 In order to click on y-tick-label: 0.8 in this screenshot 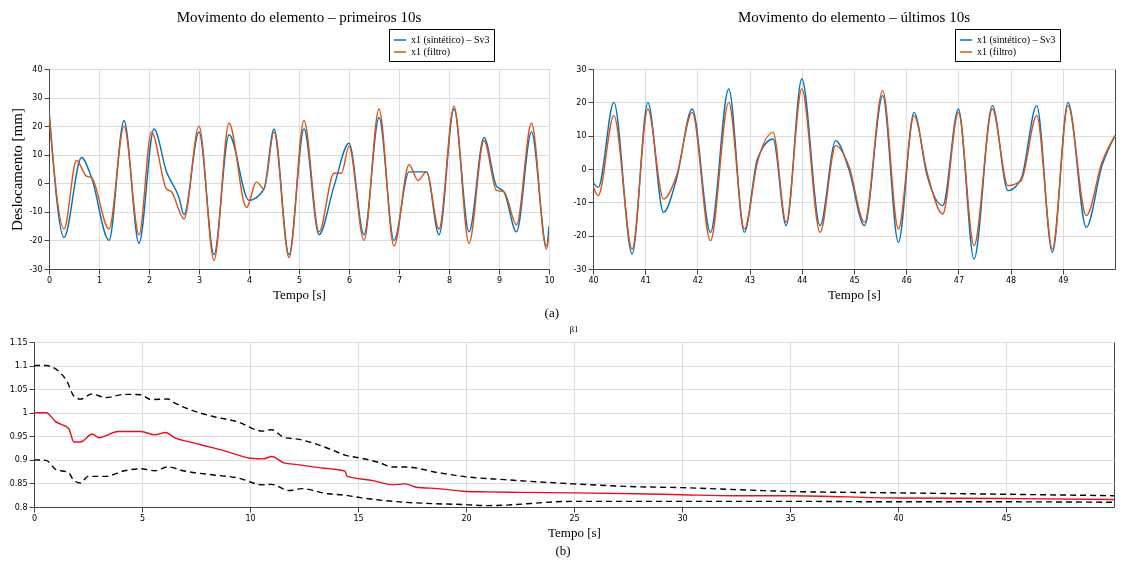, I will do `click(21, 507)`.